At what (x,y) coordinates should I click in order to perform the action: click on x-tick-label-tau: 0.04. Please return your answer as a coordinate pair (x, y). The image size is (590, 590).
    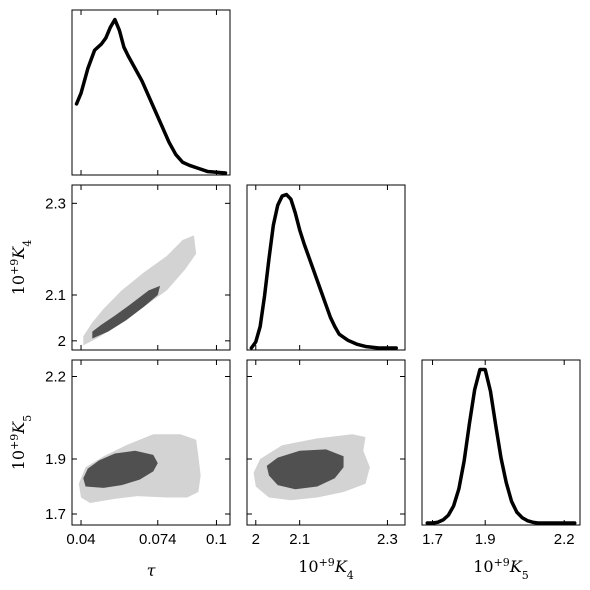
    Looking at the image, I should click on (80, 539).